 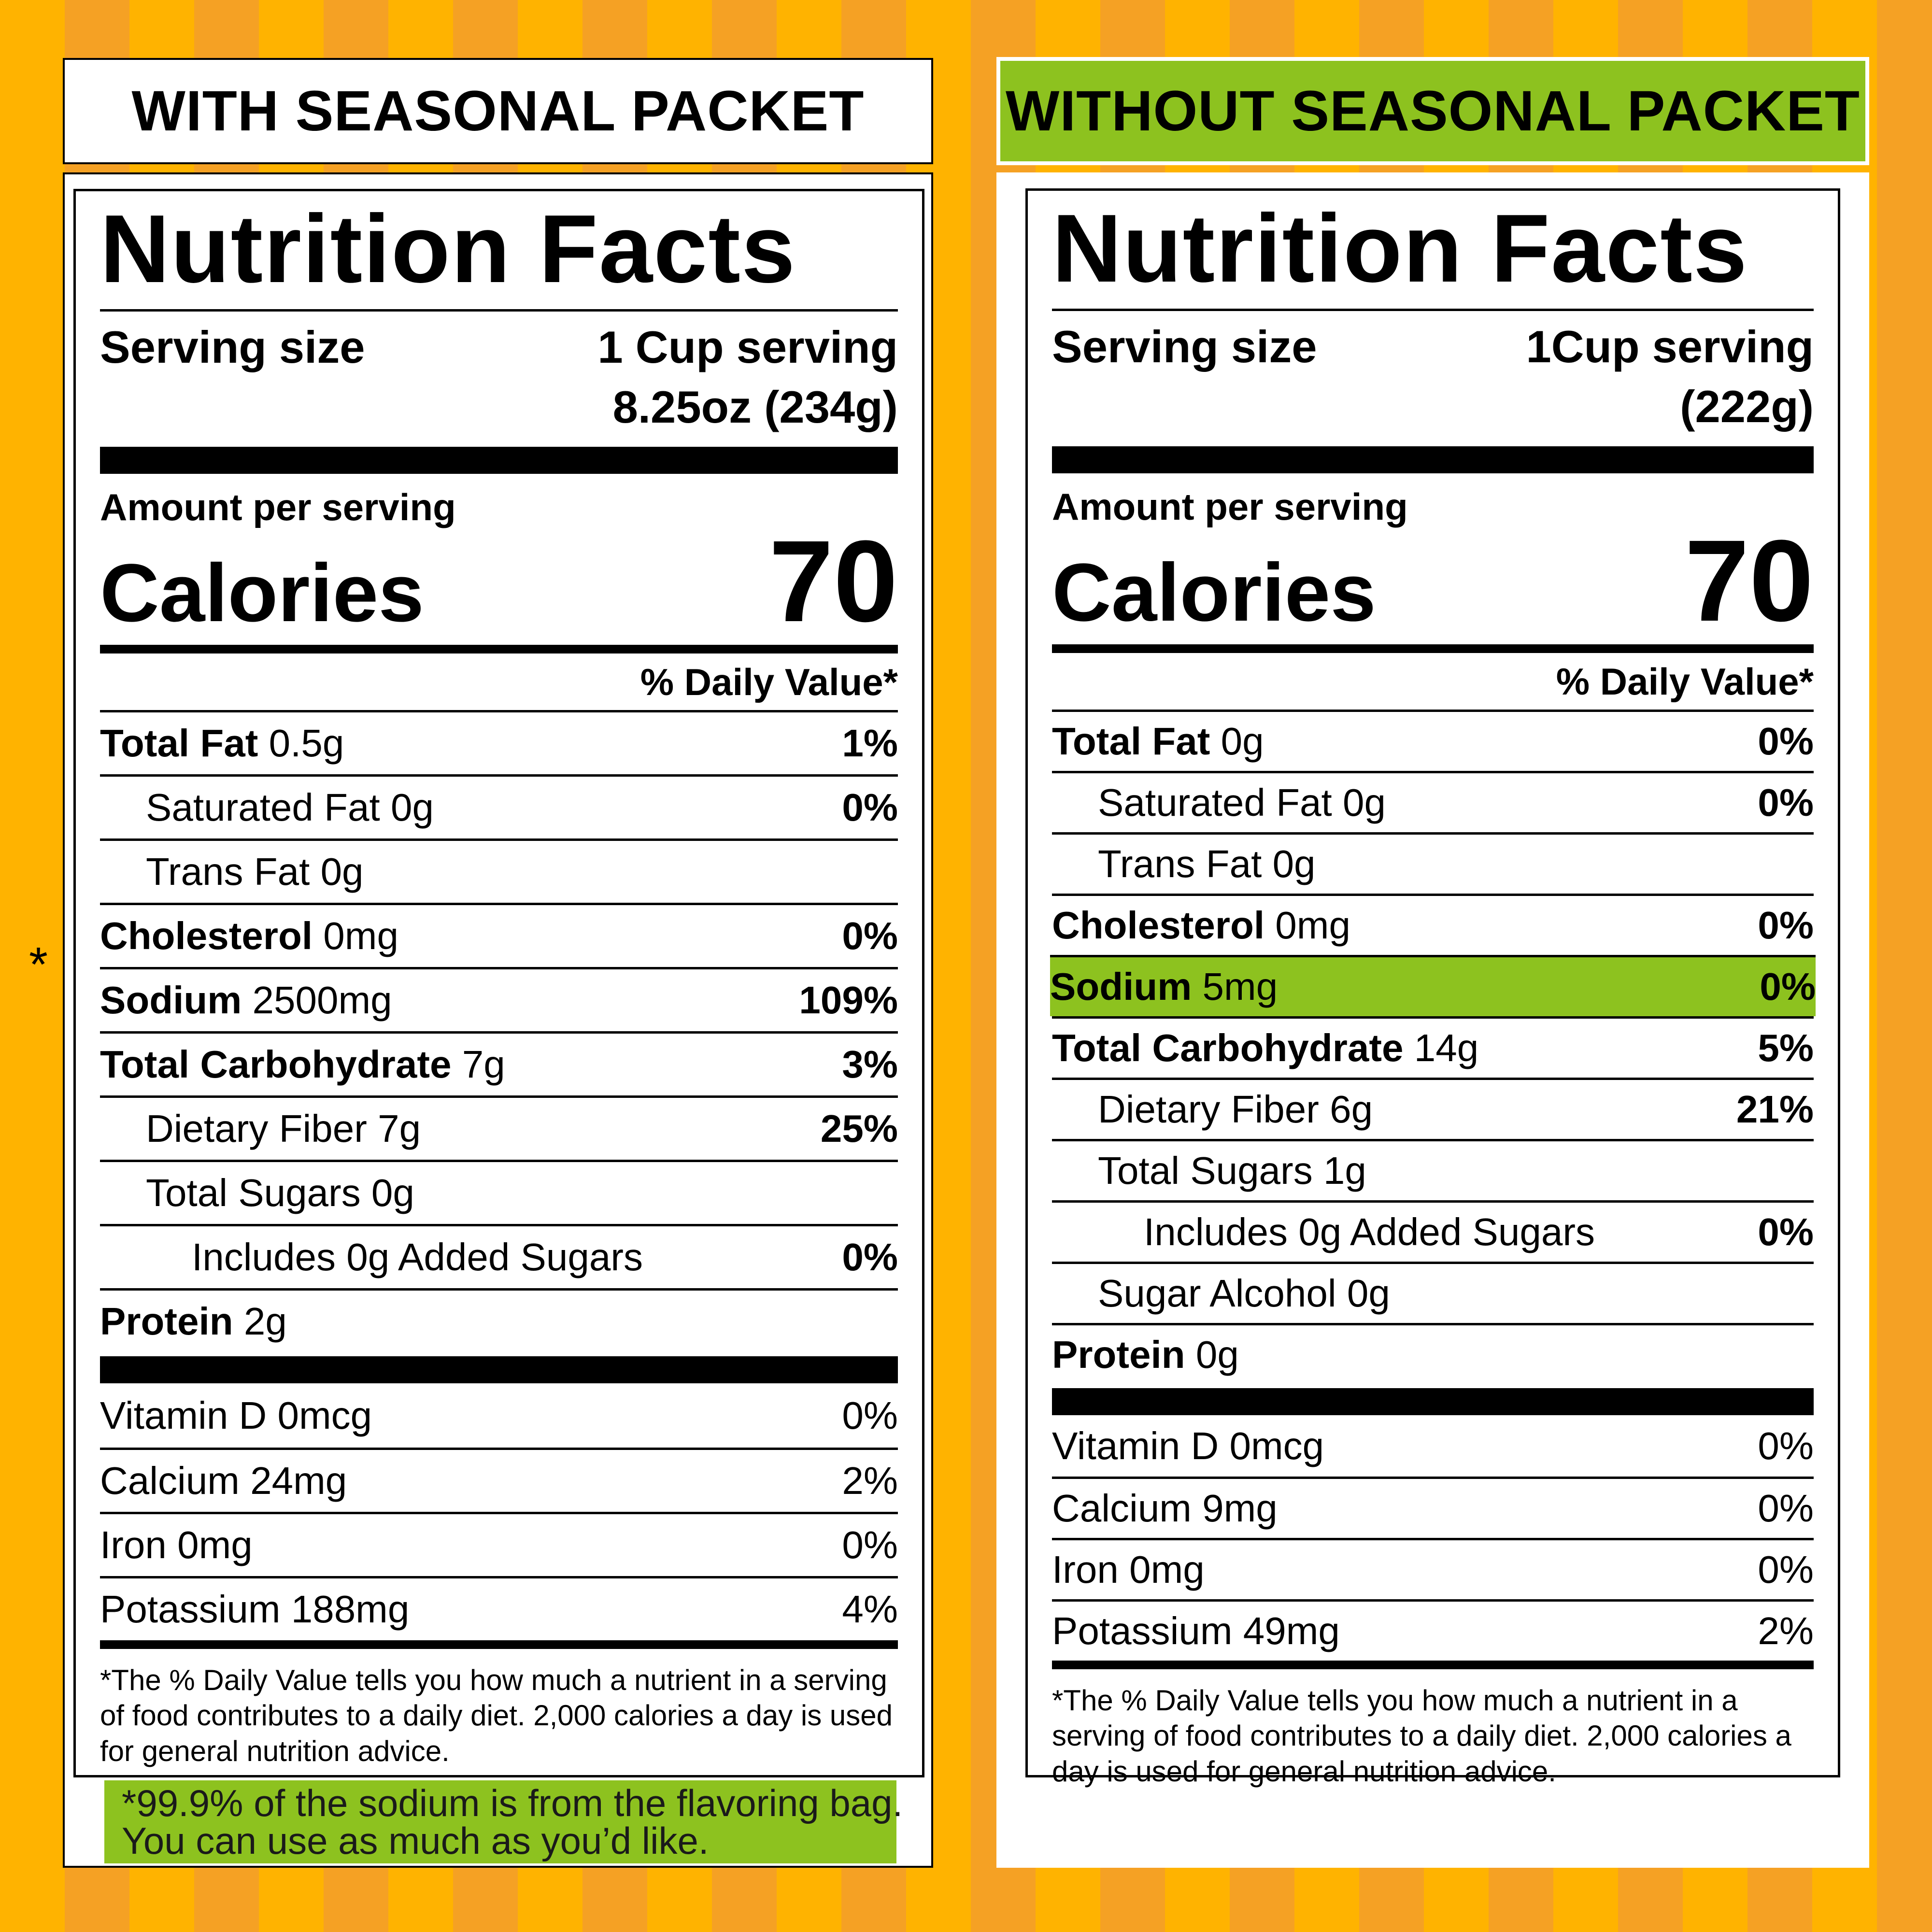 What do you see at coordinates (747, 347) in the screenshot?
I see `serving-size-line1: 1 Cup serving` at bounding box center [747, 347].